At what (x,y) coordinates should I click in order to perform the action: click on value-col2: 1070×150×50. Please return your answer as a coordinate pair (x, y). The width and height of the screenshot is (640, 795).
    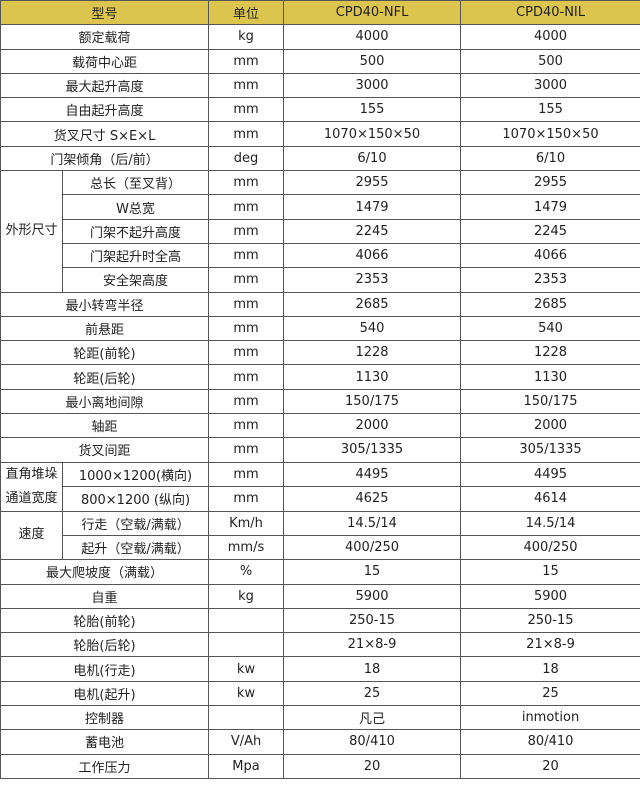
    Looking at the image, I should click on (550, 134).